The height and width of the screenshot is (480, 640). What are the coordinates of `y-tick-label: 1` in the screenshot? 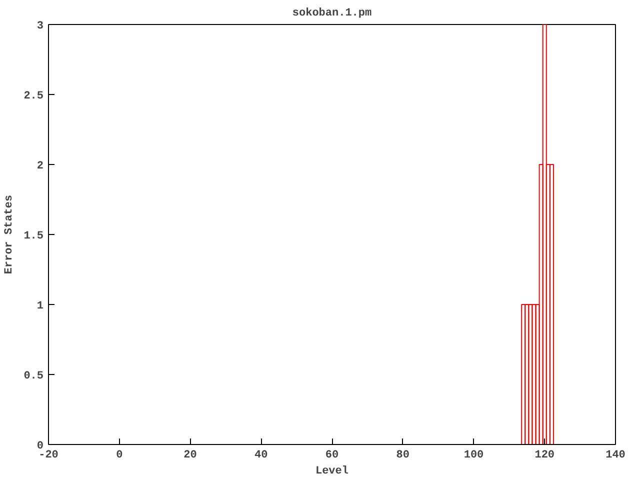 It's located at (40, 306).